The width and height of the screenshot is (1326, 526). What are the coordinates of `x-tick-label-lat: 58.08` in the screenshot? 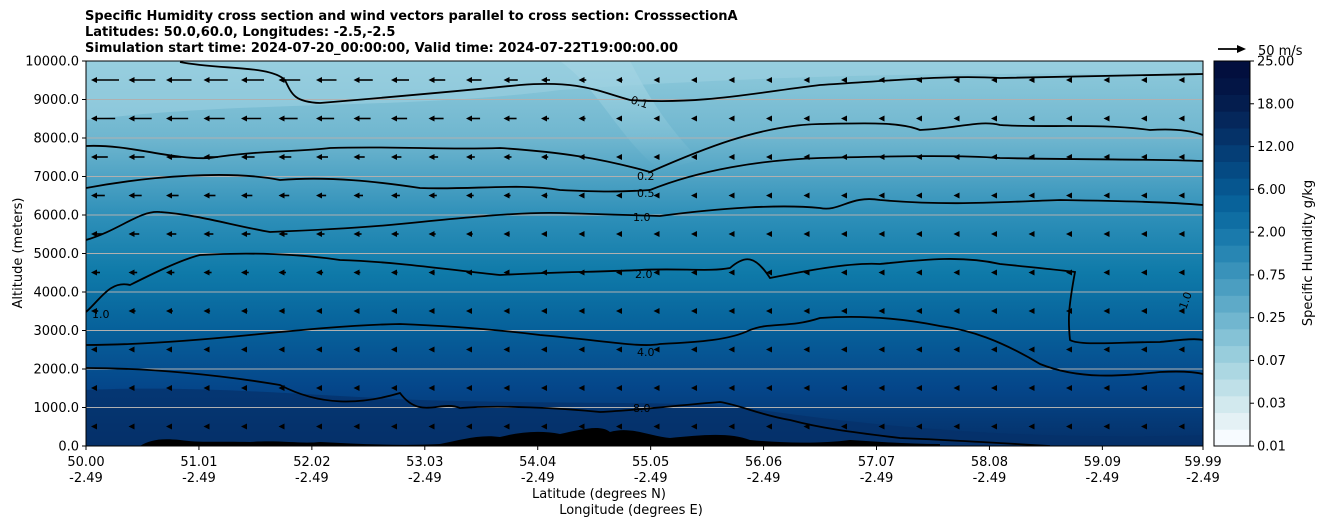 It's located at (989, 462).